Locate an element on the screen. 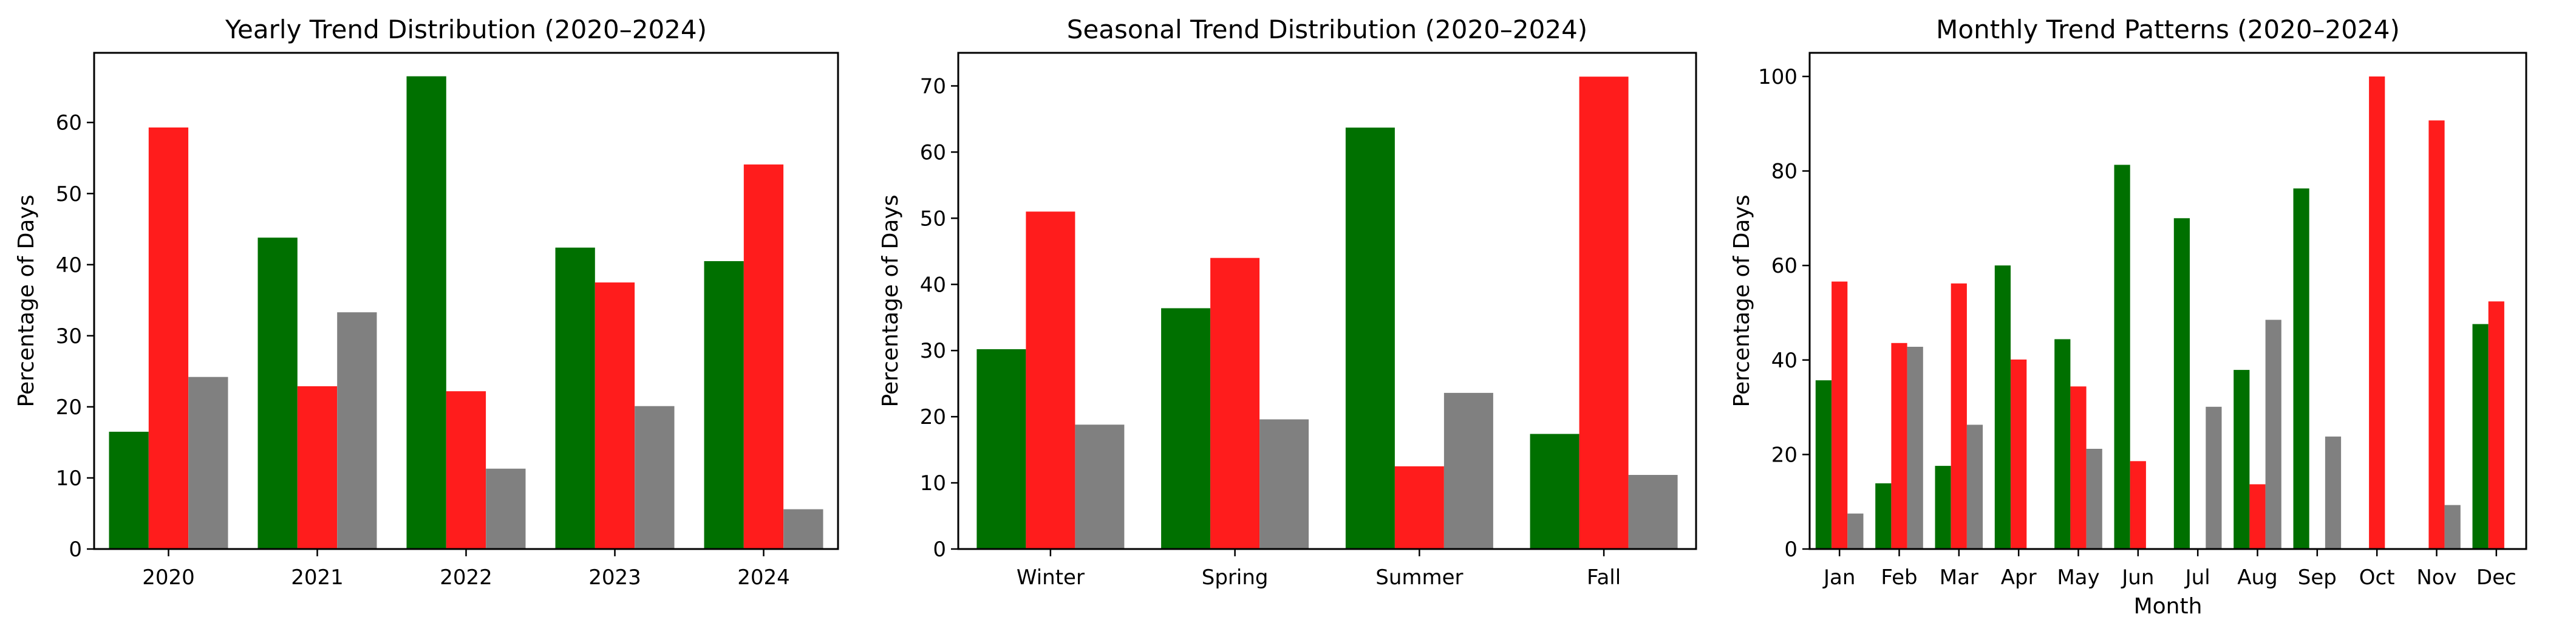 The width and height of the screenshot is (2576, 631). x-tick-label-mar: Mar is located at coordinates (1959, 577).